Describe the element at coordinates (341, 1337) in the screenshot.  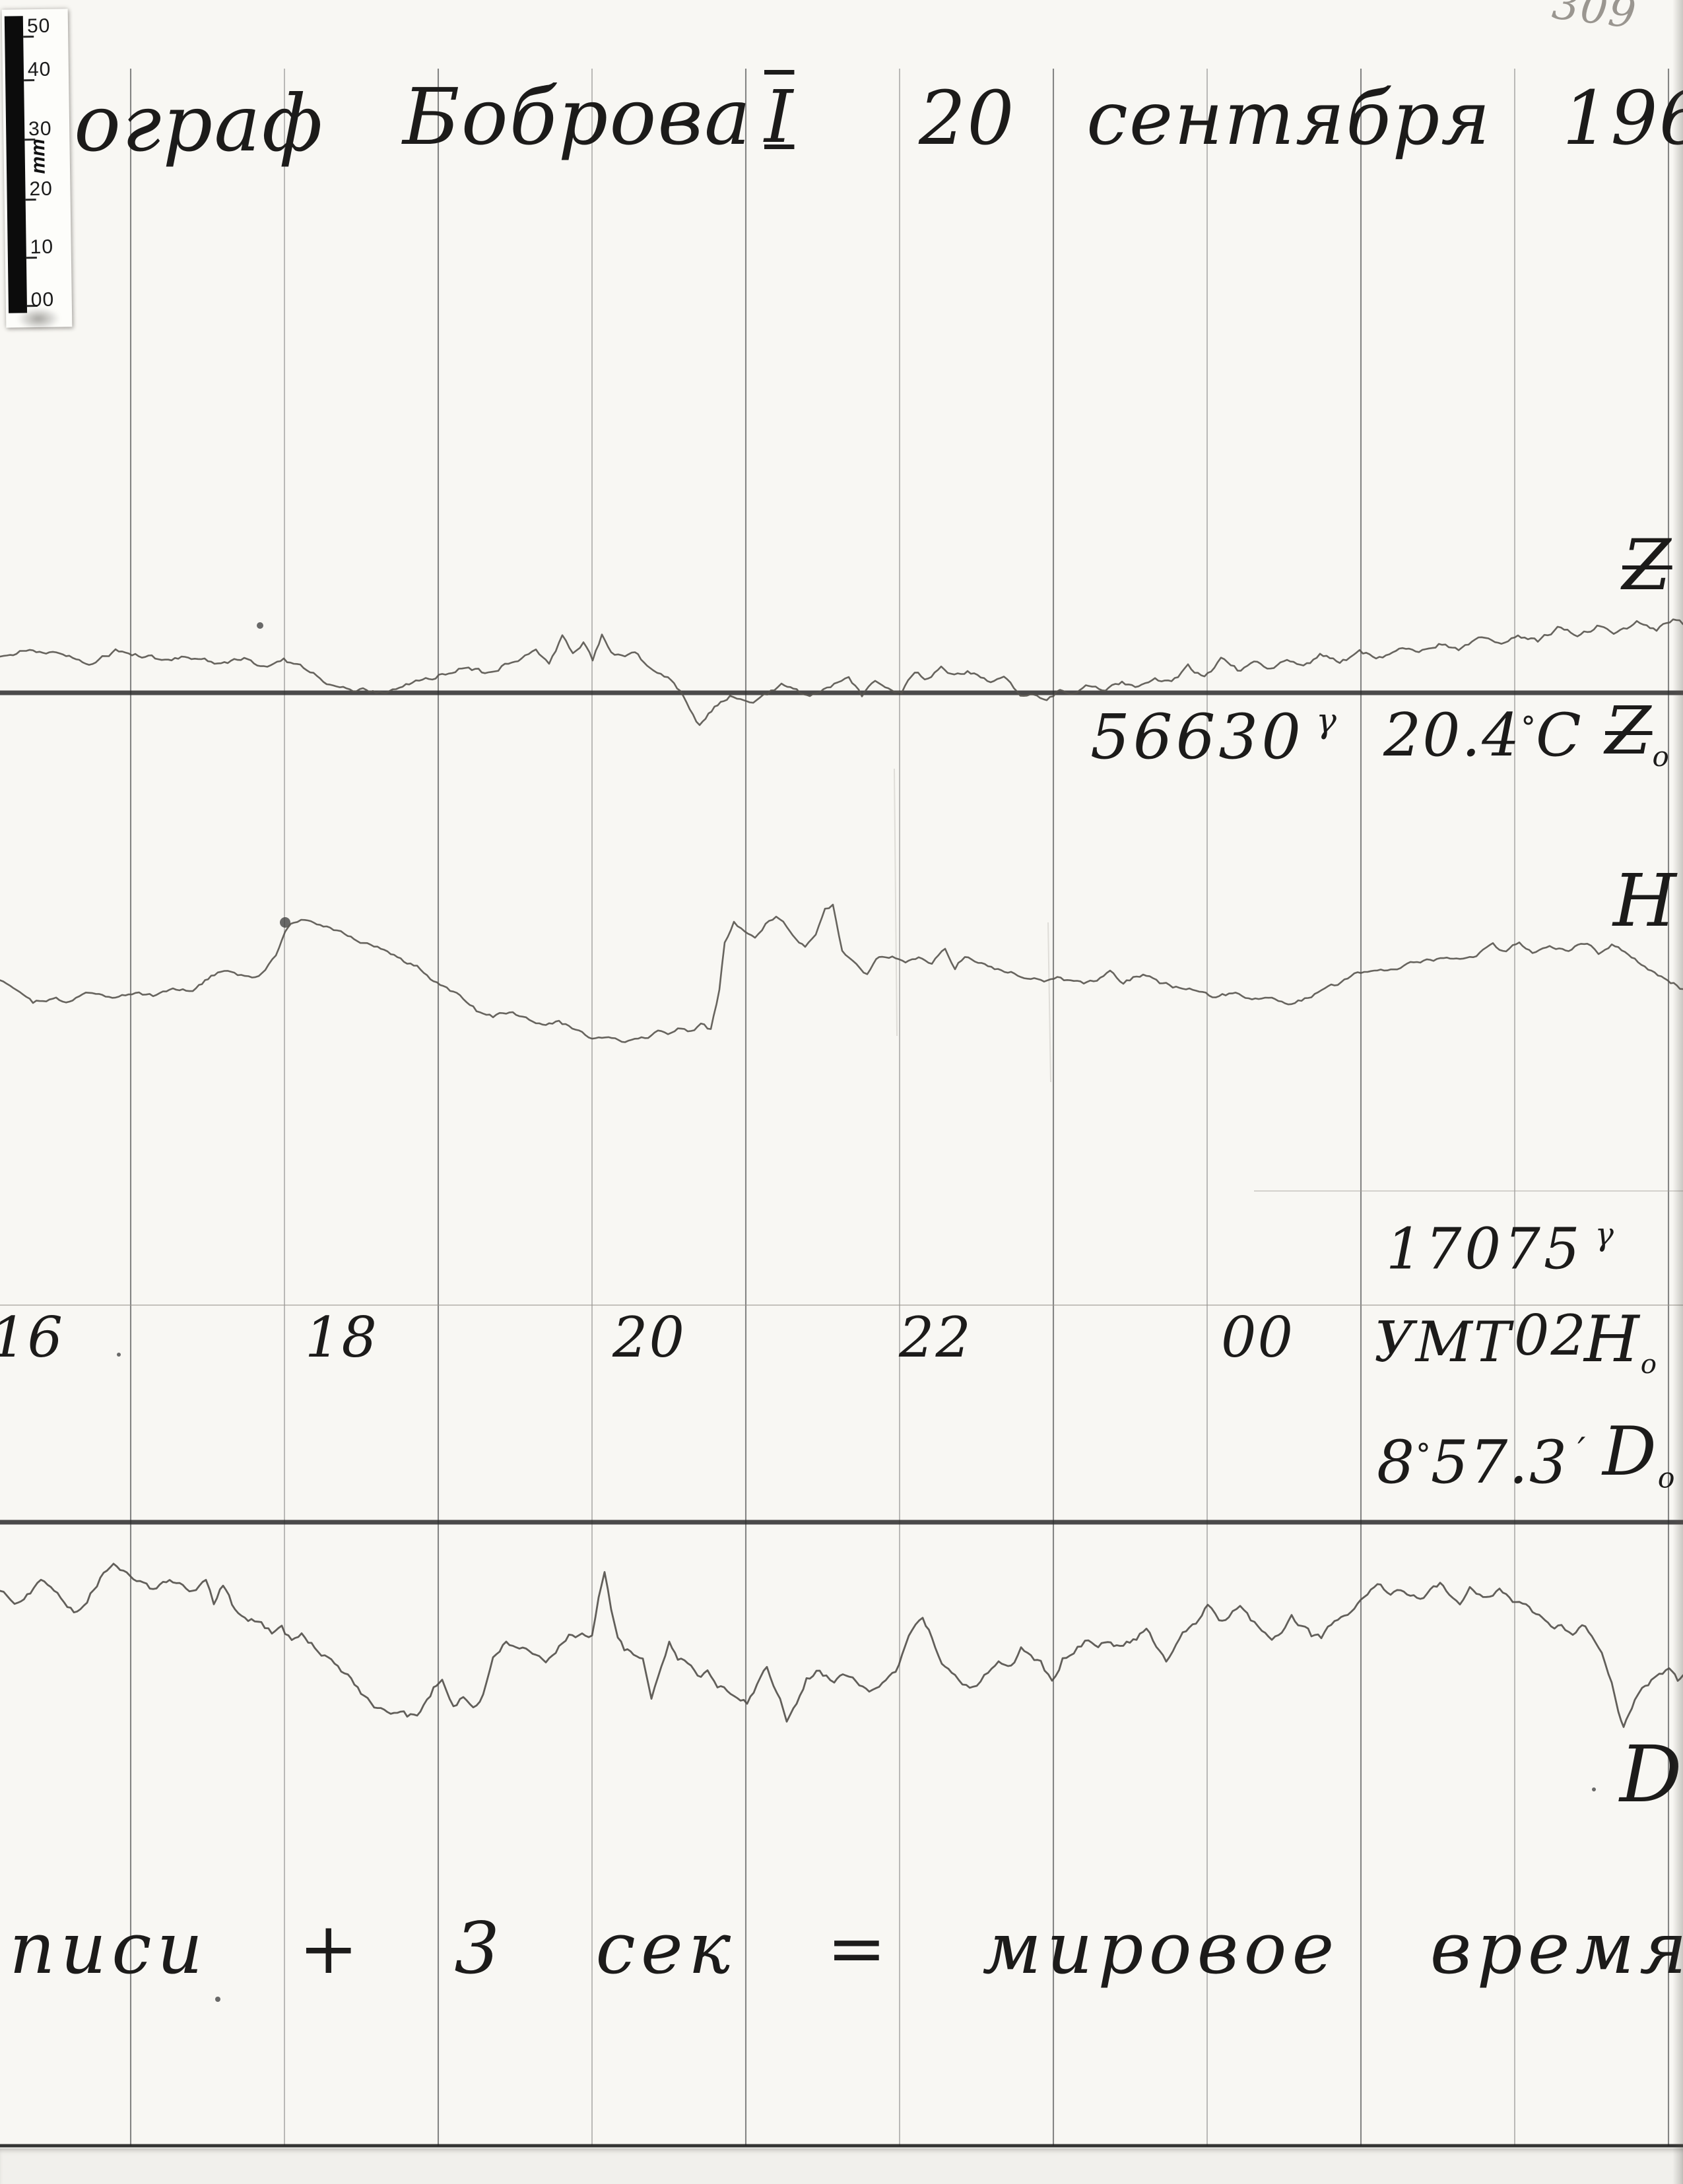
I see `time-label-18: 18` at that location.